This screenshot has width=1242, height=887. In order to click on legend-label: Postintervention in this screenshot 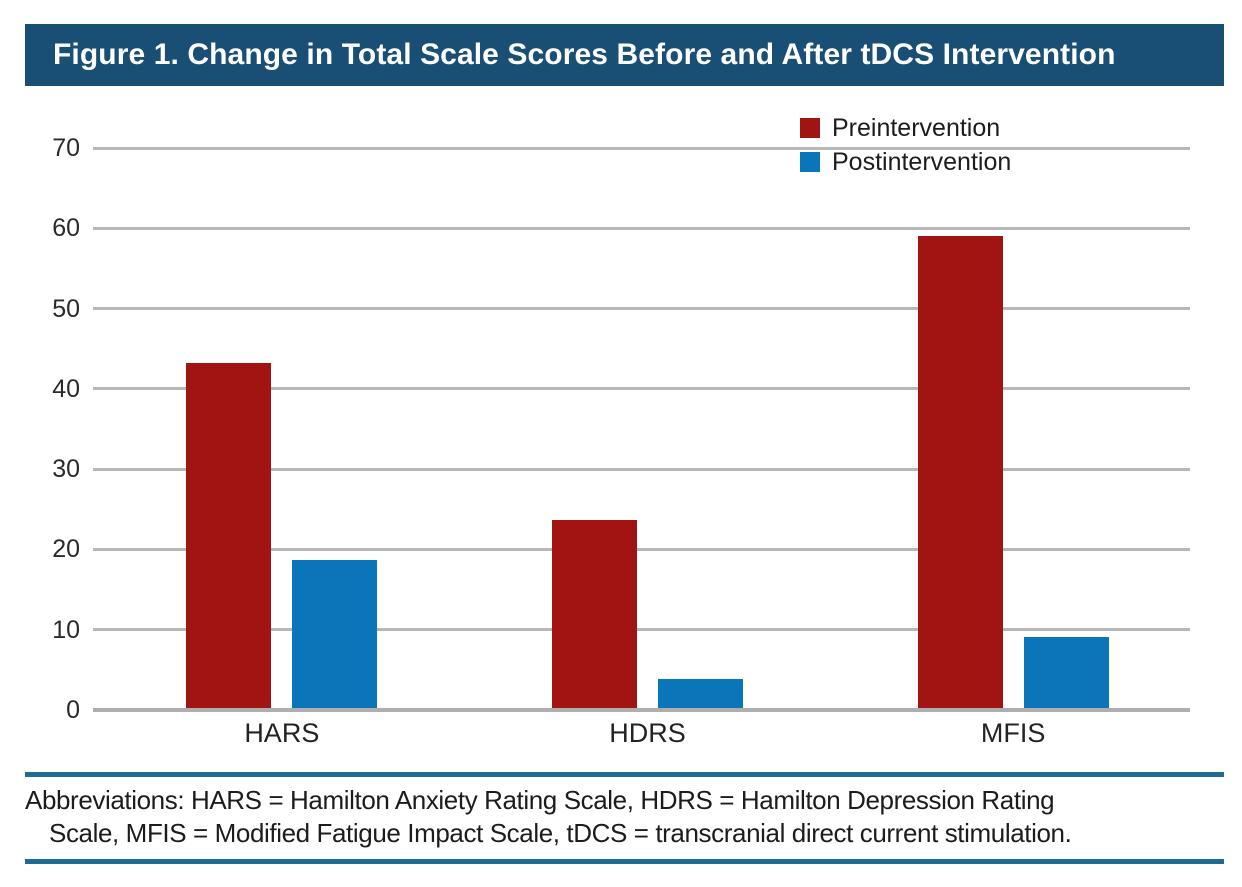, I will do `click(922, 161)`.